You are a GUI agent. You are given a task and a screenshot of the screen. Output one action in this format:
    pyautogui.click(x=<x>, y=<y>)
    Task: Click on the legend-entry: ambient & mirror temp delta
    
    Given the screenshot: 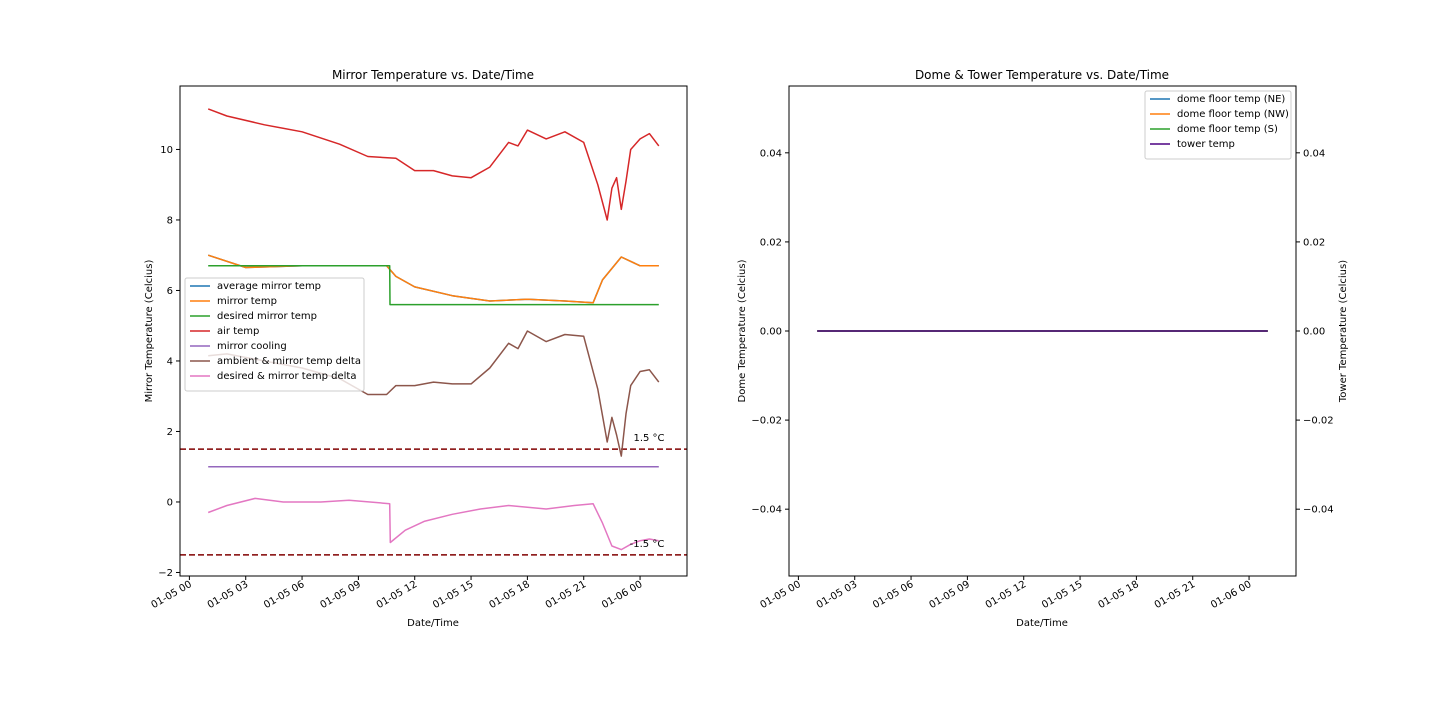 What is the action you would take?
    pyautogui.click(x=289, y=361)
    